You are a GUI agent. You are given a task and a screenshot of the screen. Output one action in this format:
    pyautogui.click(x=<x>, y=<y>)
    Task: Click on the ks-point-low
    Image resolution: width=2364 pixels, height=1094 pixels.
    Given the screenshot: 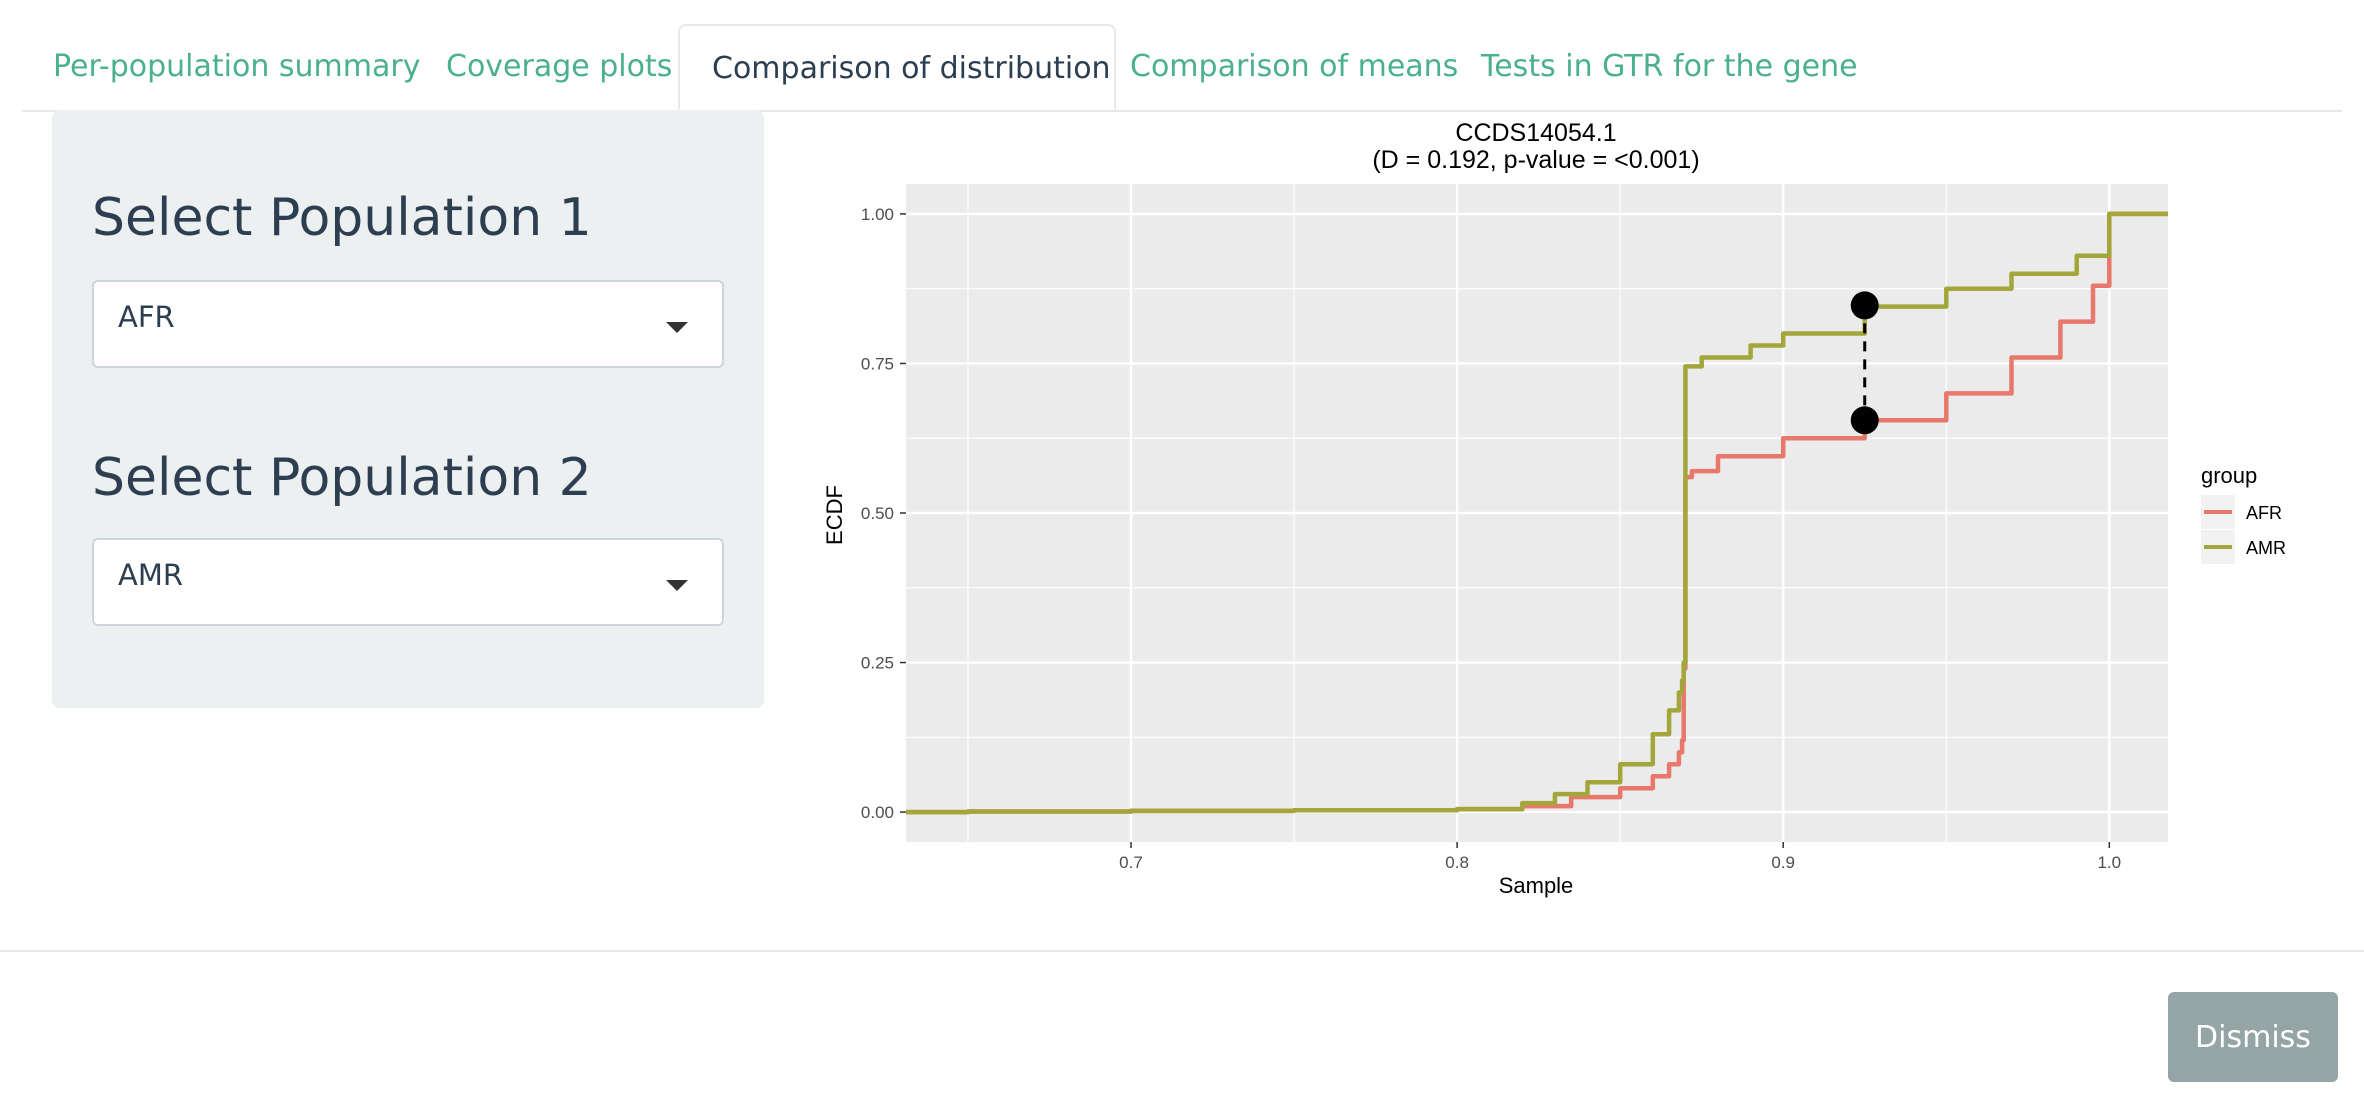 What is the action you would take?
    pyautogui.click(x=1864, y=420)
    